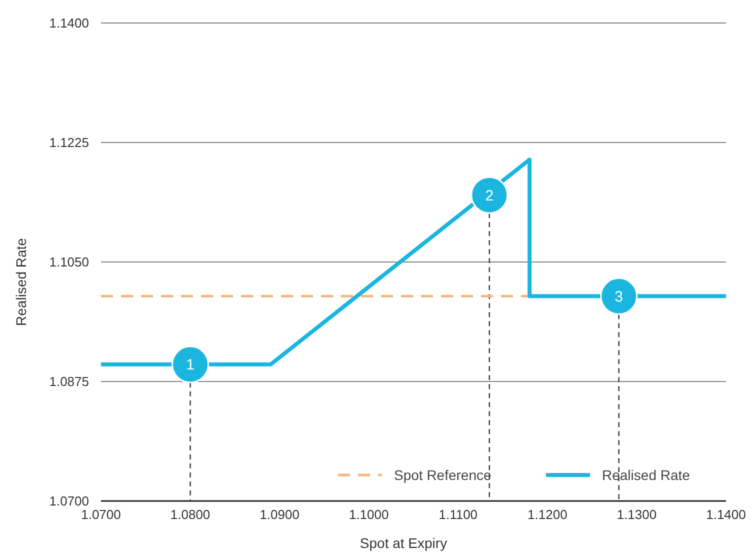 The height and width of the screenshot is (553, 751). Describe the element at coordinates (190, 365) in the screenshot. I see `annotation: 1` at that location.